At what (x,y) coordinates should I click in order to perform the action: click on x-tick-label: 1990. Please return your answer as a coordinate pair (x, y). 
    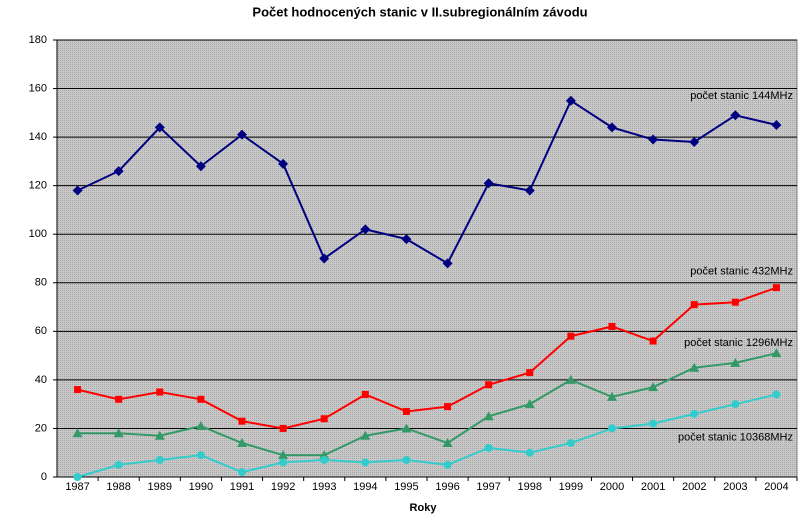
    Looking at the image, I should click on (201, 487).